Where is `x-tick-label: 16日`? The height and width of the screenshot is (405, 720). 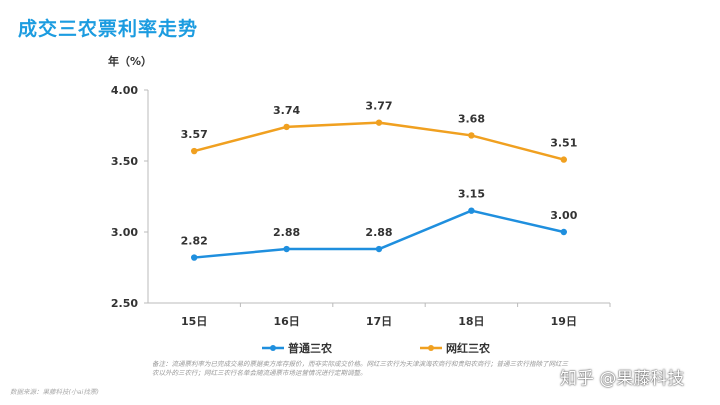 x-tick-label: 16日 is located at coordinates (286, 321).